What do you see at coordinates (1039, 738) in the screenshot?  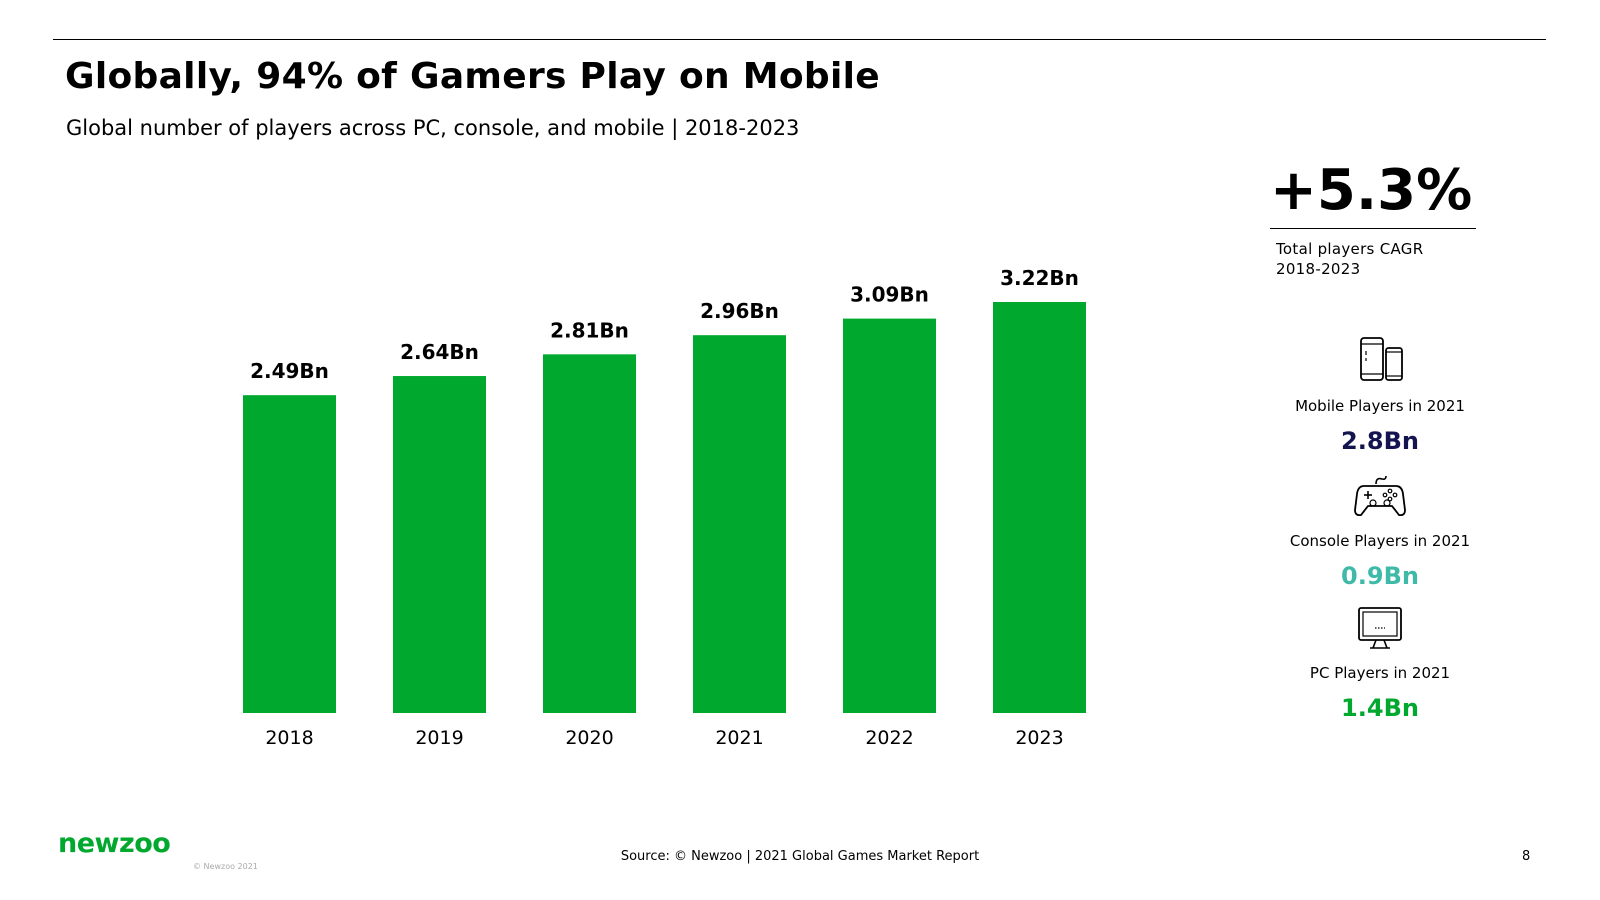 I see `x-tick-2023: 2023` at bounding box center [1039, 738].